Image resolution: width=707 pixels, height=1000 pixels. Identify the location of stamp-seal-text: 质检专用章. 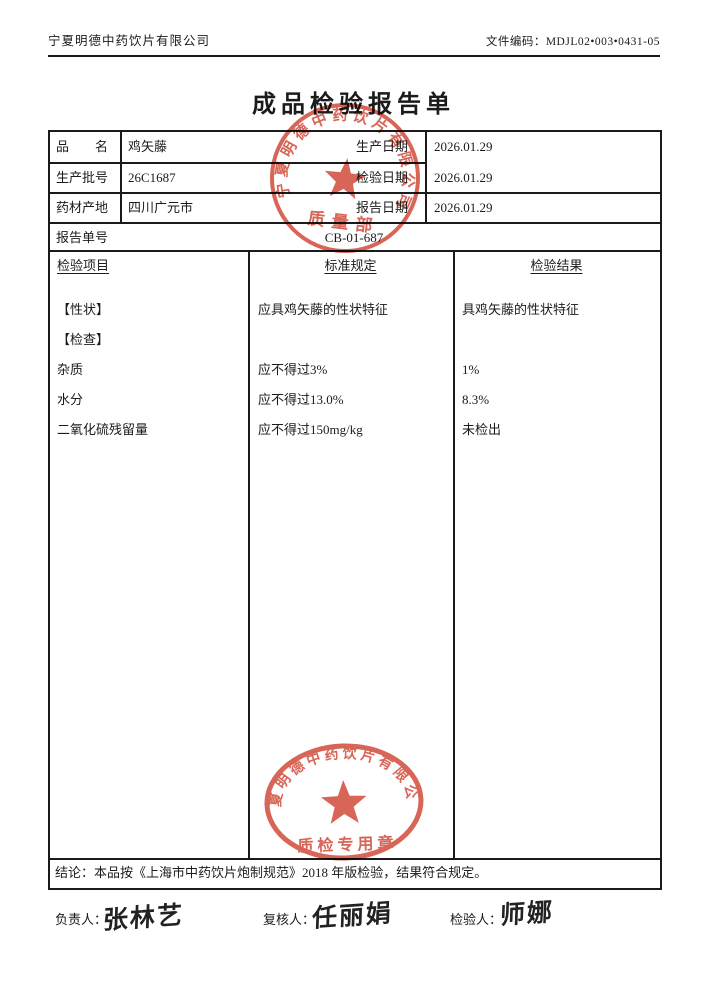
(347, 844).